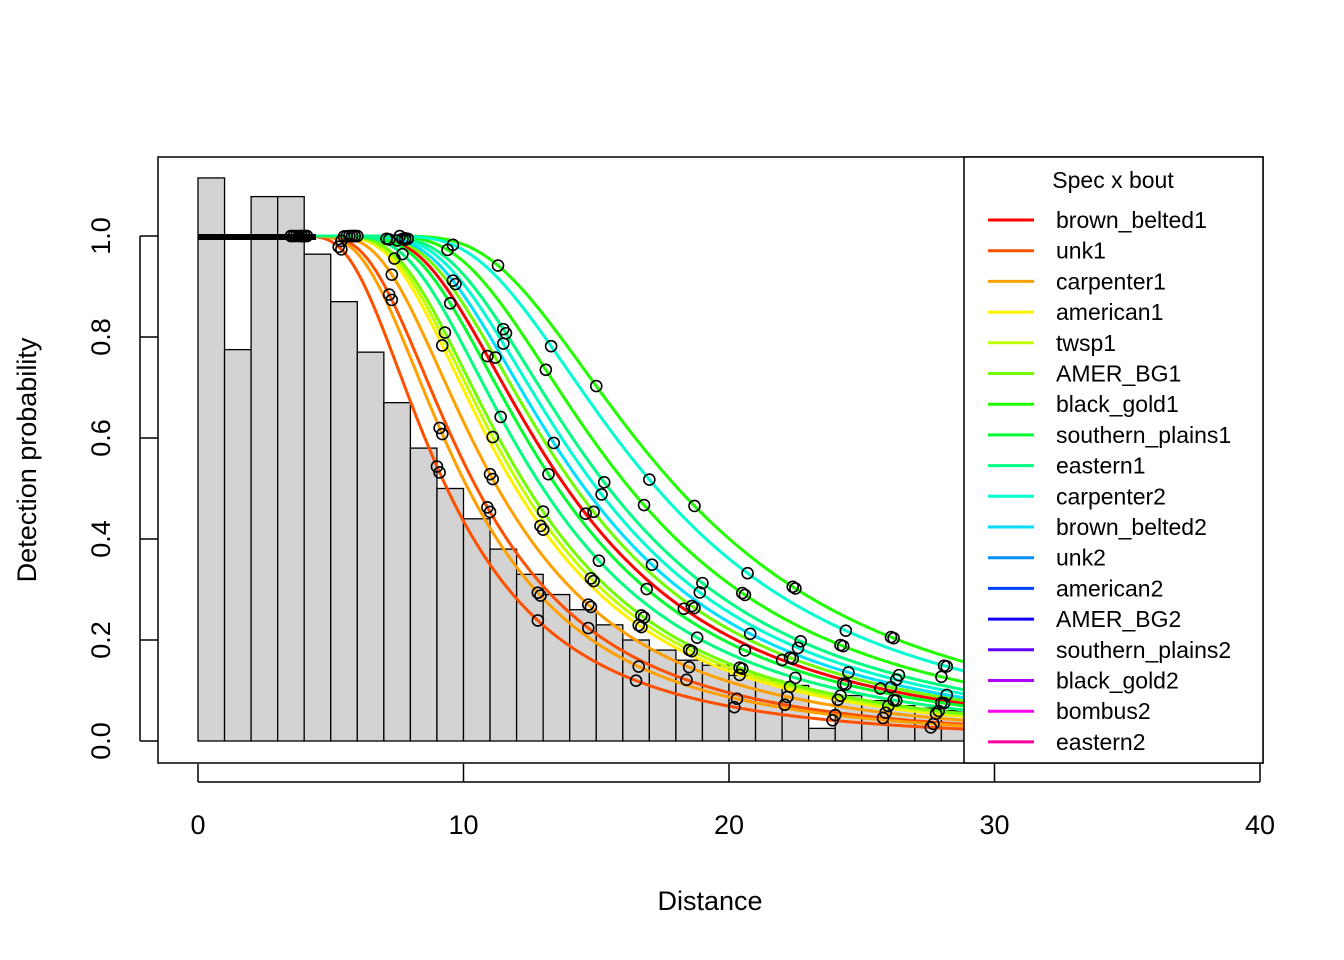  What do you see at coordinates (101, 438) in the screenshot?
I see `y-tick-label: 0.6` at bounding box center [101, 438].